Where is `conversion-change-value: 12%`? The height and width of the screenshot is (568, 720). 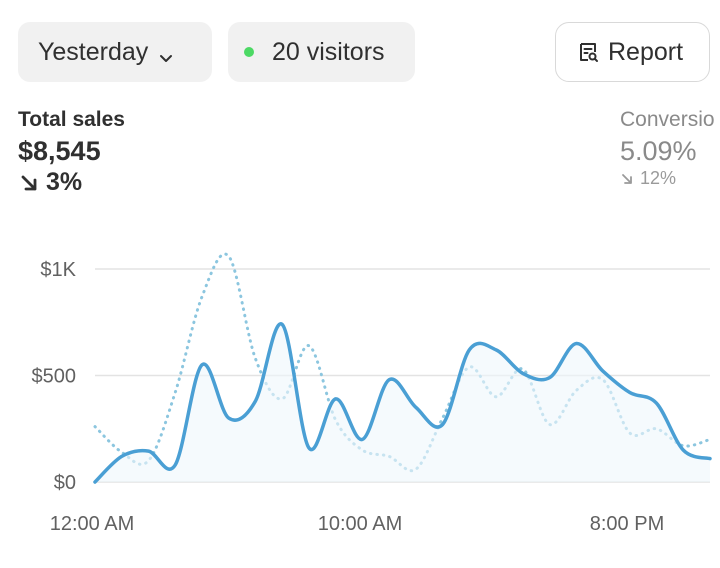 conversion-change-value: 12% is located at coordinates (658, 178).